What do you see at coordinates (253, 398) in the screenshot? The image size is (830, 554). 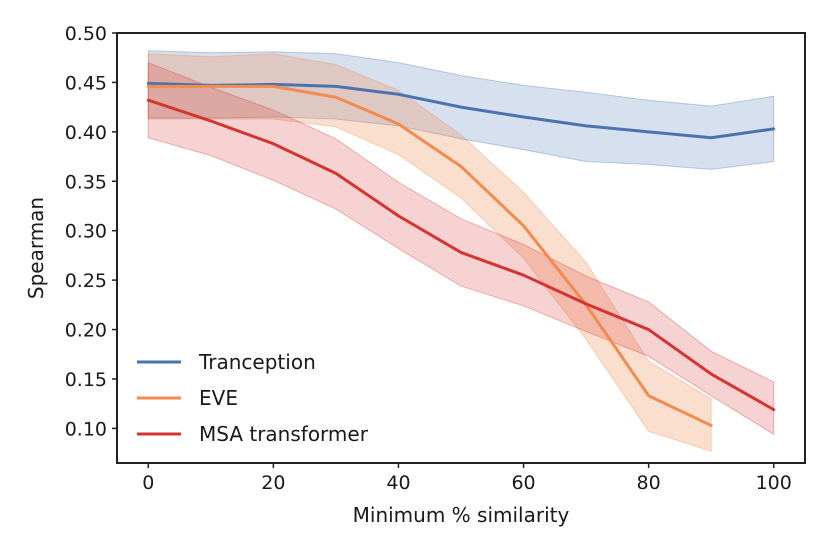 I see `legend: Tranception EVE MSA transformer` at bounding box center [253, 398].